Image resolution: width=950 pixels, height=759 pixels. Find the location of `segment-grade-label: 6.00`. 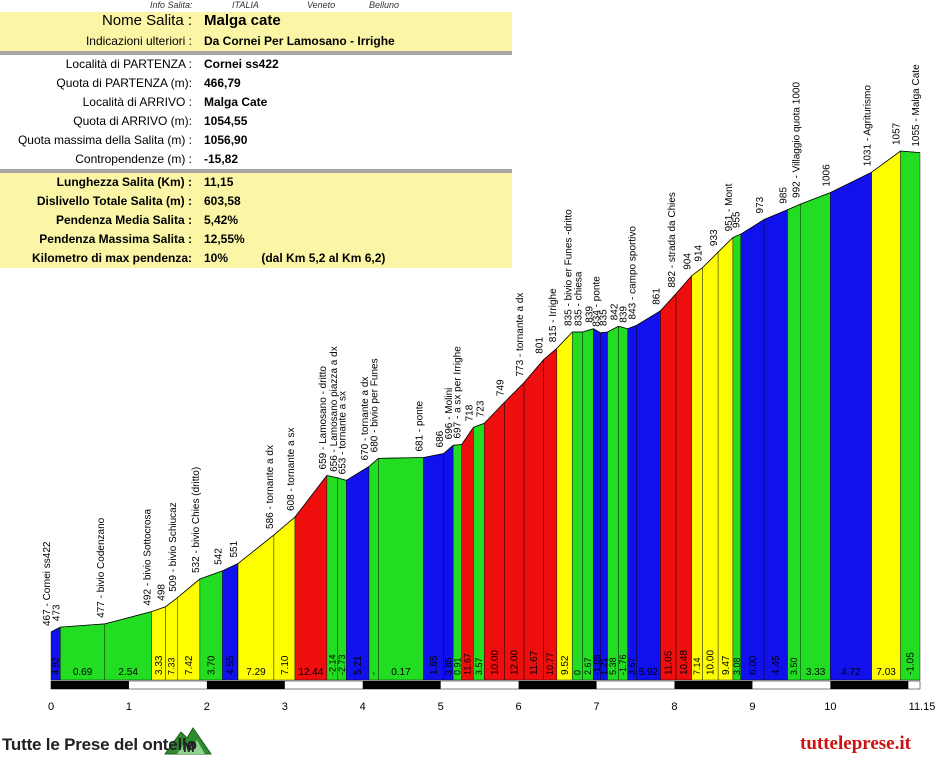

segment-grade-label: 6.00 is located at coordinates (753, 665).